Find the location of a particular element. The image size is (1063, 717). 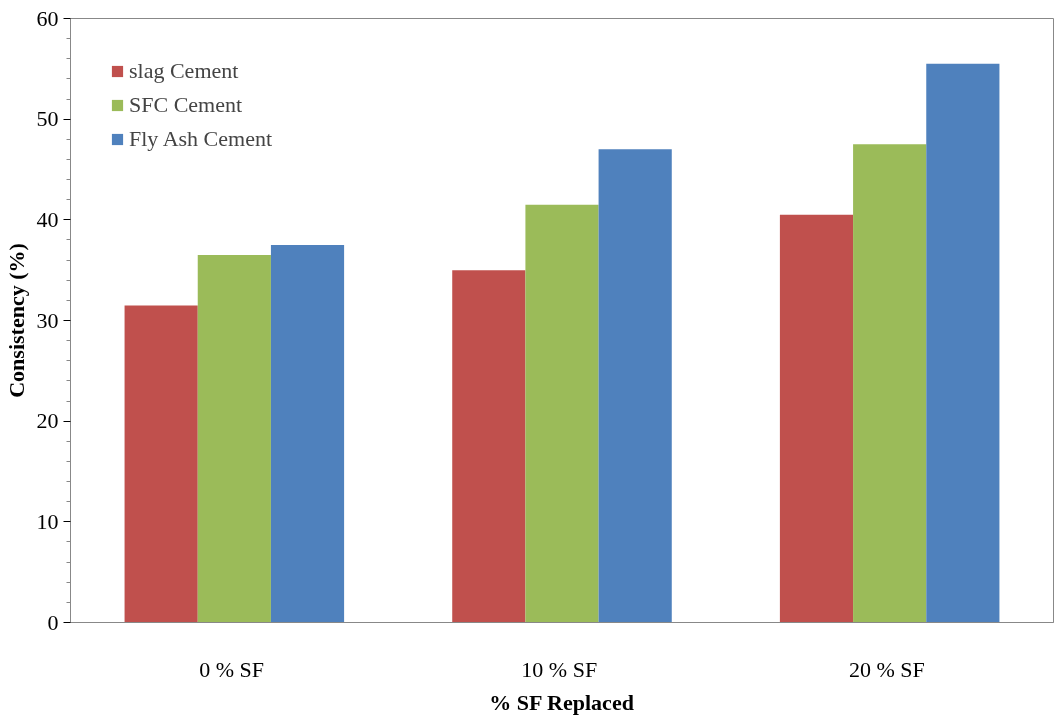

y-tick-label: 20 is located at coordinates (47, 421).